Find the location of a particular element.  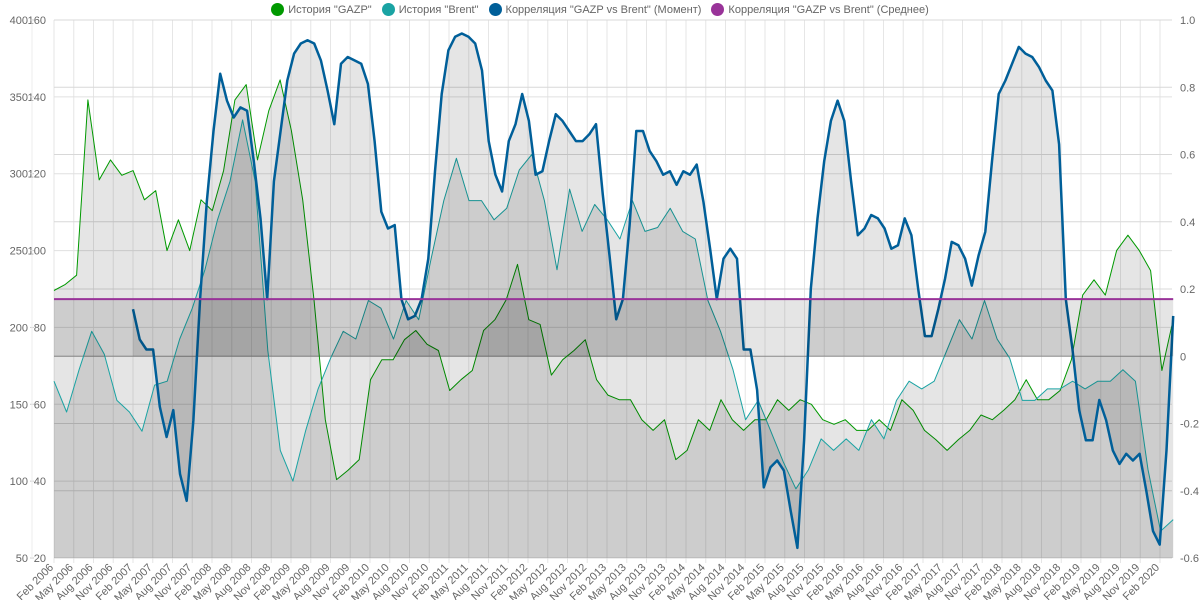

legend-item-brent: История "Brent" is located at coordinates (430, 9).